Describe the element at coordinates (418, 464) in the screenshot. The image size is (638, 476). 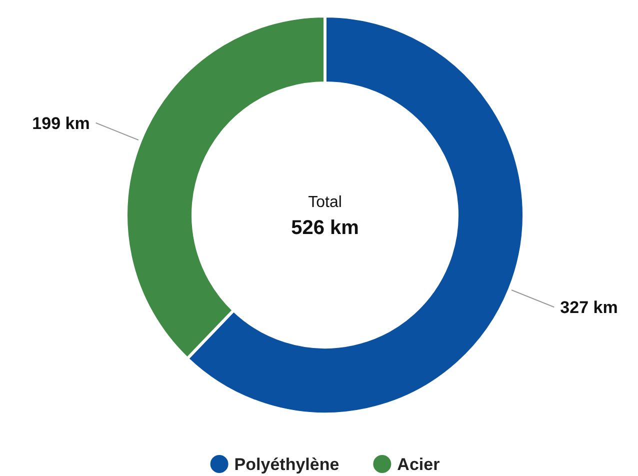
I see `legend-label: Acier` at that location.